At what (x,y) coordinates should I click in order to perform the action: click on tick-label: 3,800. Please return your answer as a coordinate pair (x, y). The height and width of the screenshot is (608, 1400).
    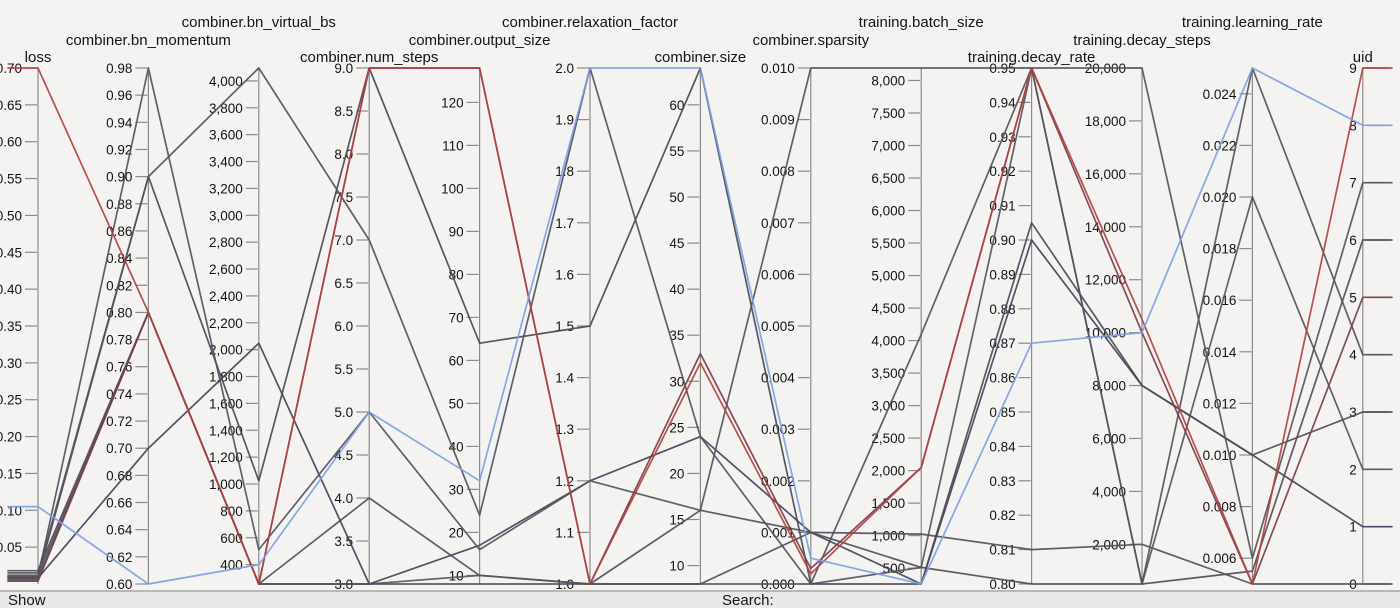
    Looking at the image, I should click on (226, 108).